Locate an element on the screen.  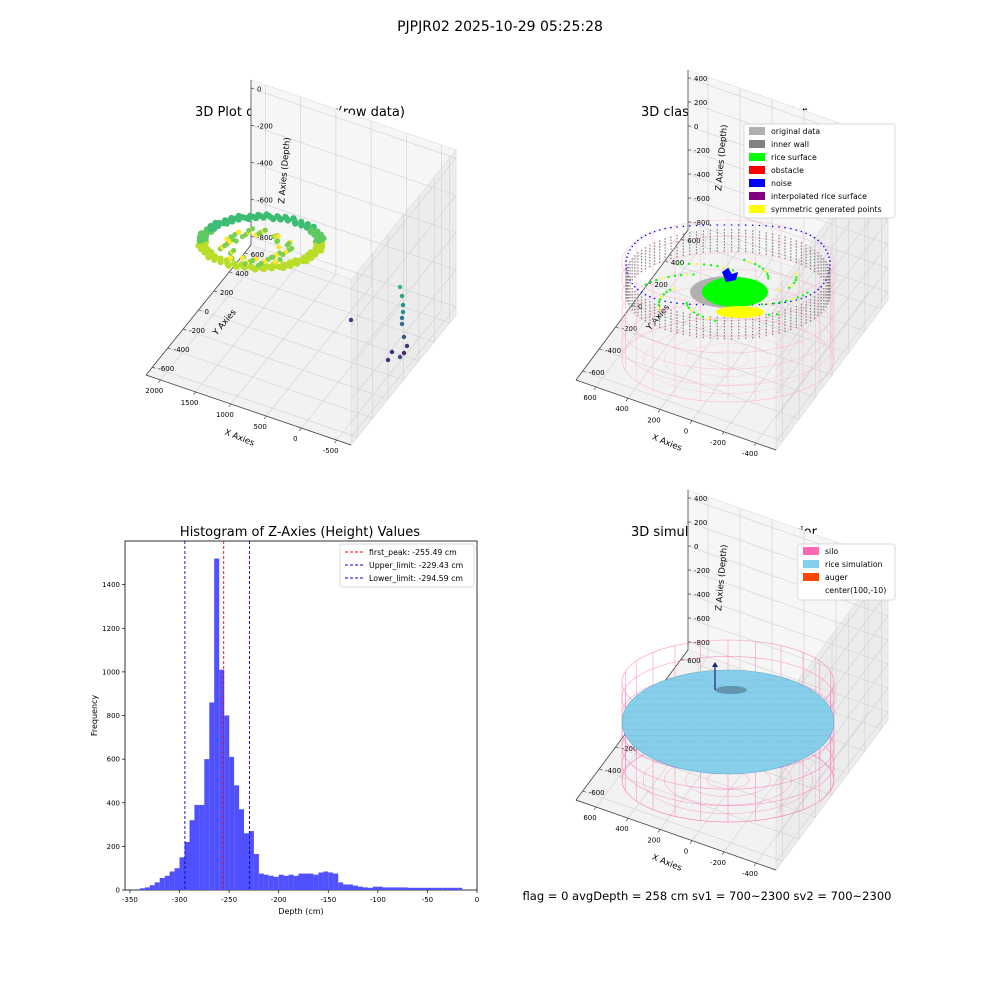
rice-surface-core is located at coordinates (735, 292).